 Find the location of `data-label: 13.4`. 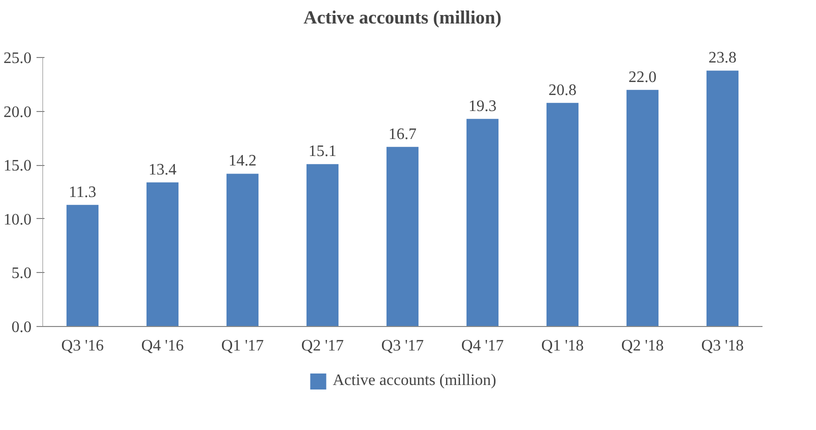

data-label: 13.4 is located at coordinates (162, 169).